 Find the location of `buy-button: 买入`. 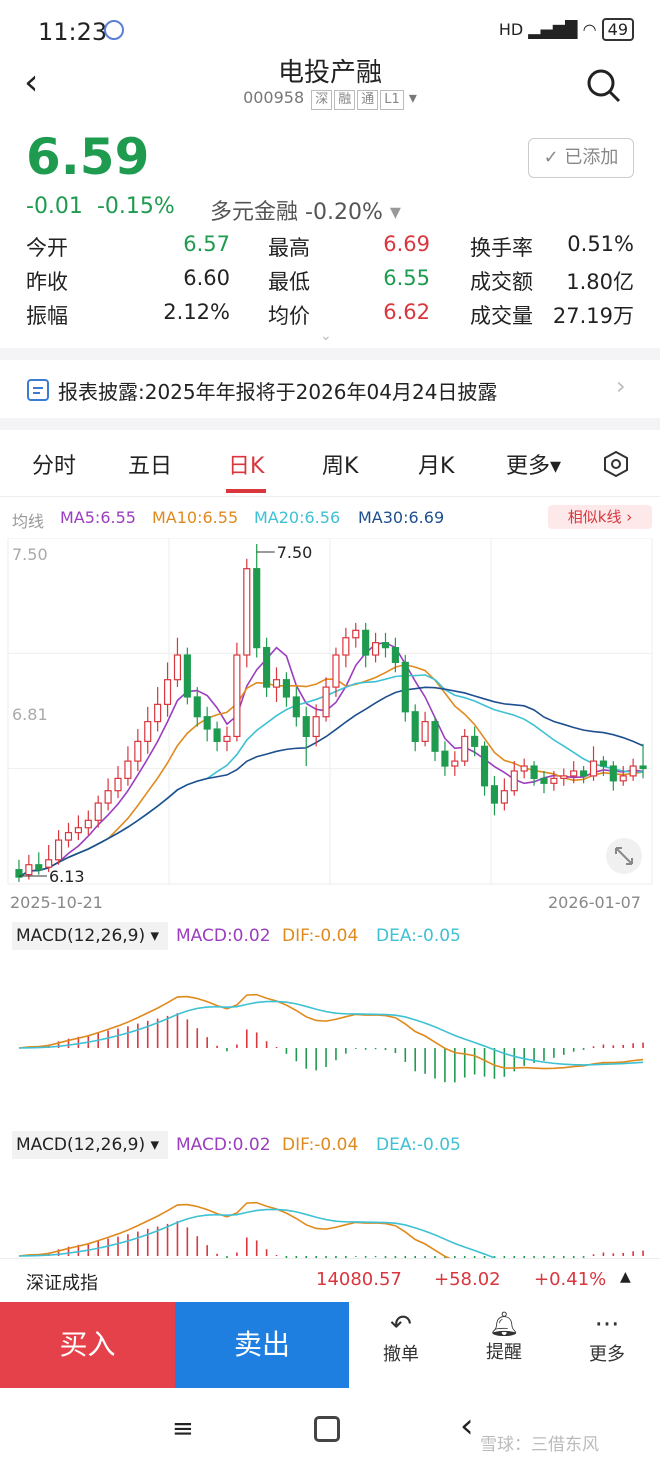

buy-button: 买入 is located at coordinates (87, 1345).